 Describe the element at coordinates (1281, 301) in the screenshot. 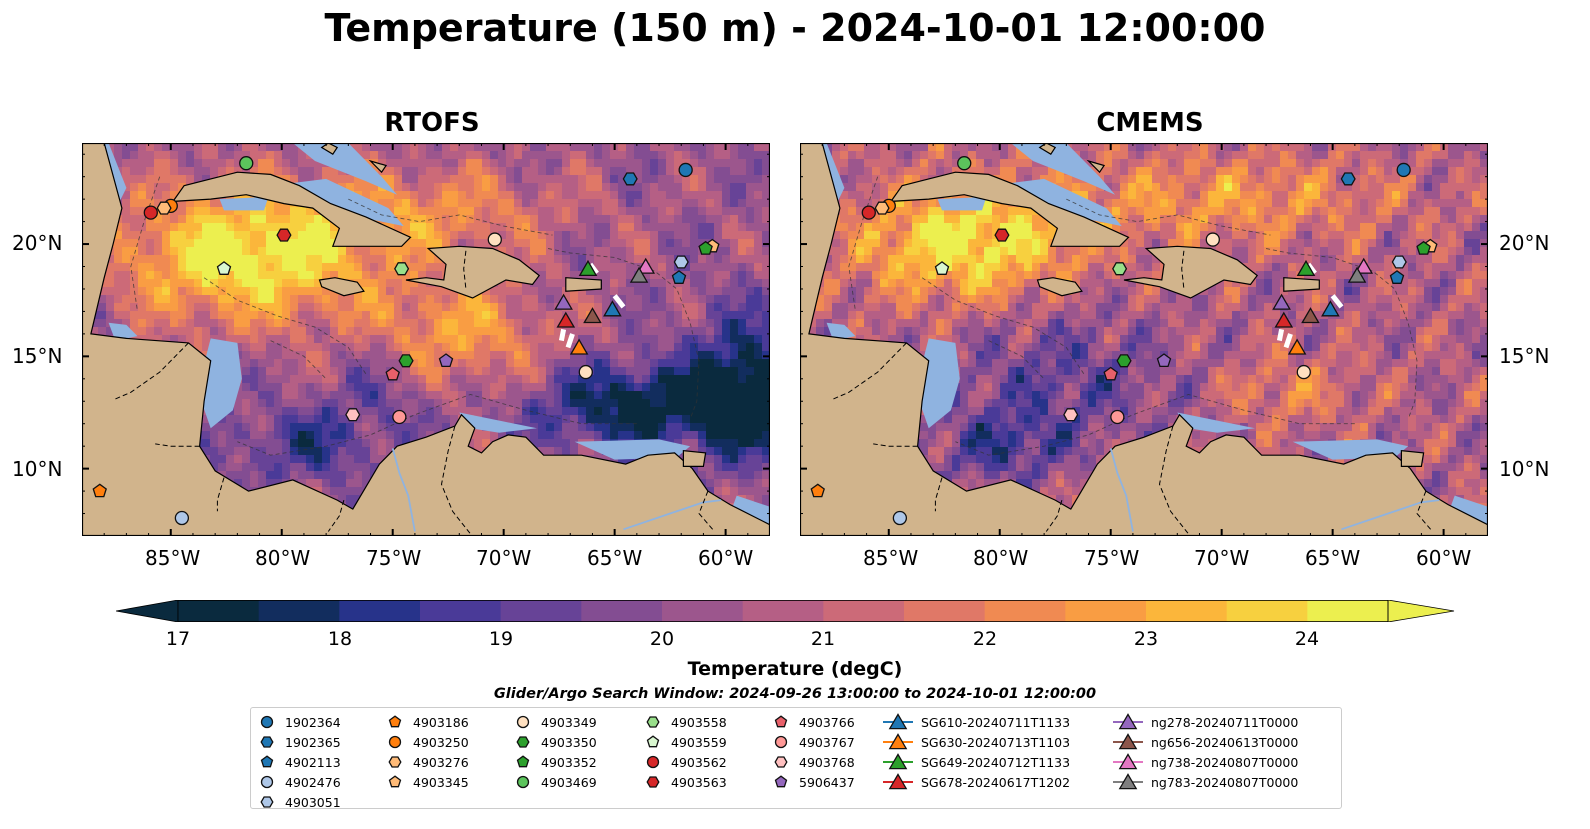

I see `glider-marker-ng278-20240711T0000` at that location.